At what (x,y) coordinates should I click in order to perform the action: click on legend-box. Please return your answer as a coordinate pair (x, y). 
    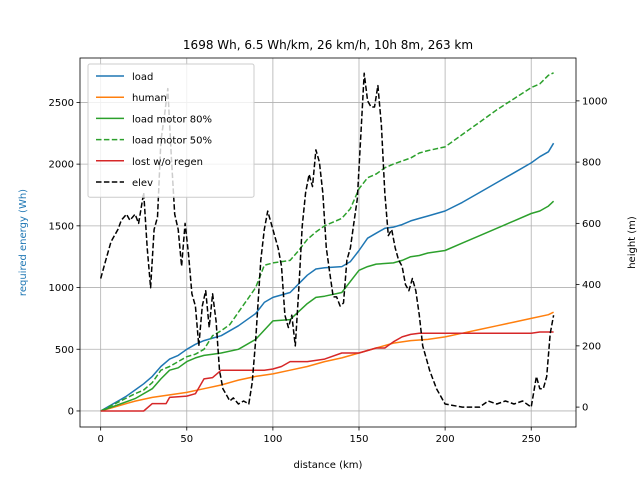
    Looking at the image, I should click on (171, 130).